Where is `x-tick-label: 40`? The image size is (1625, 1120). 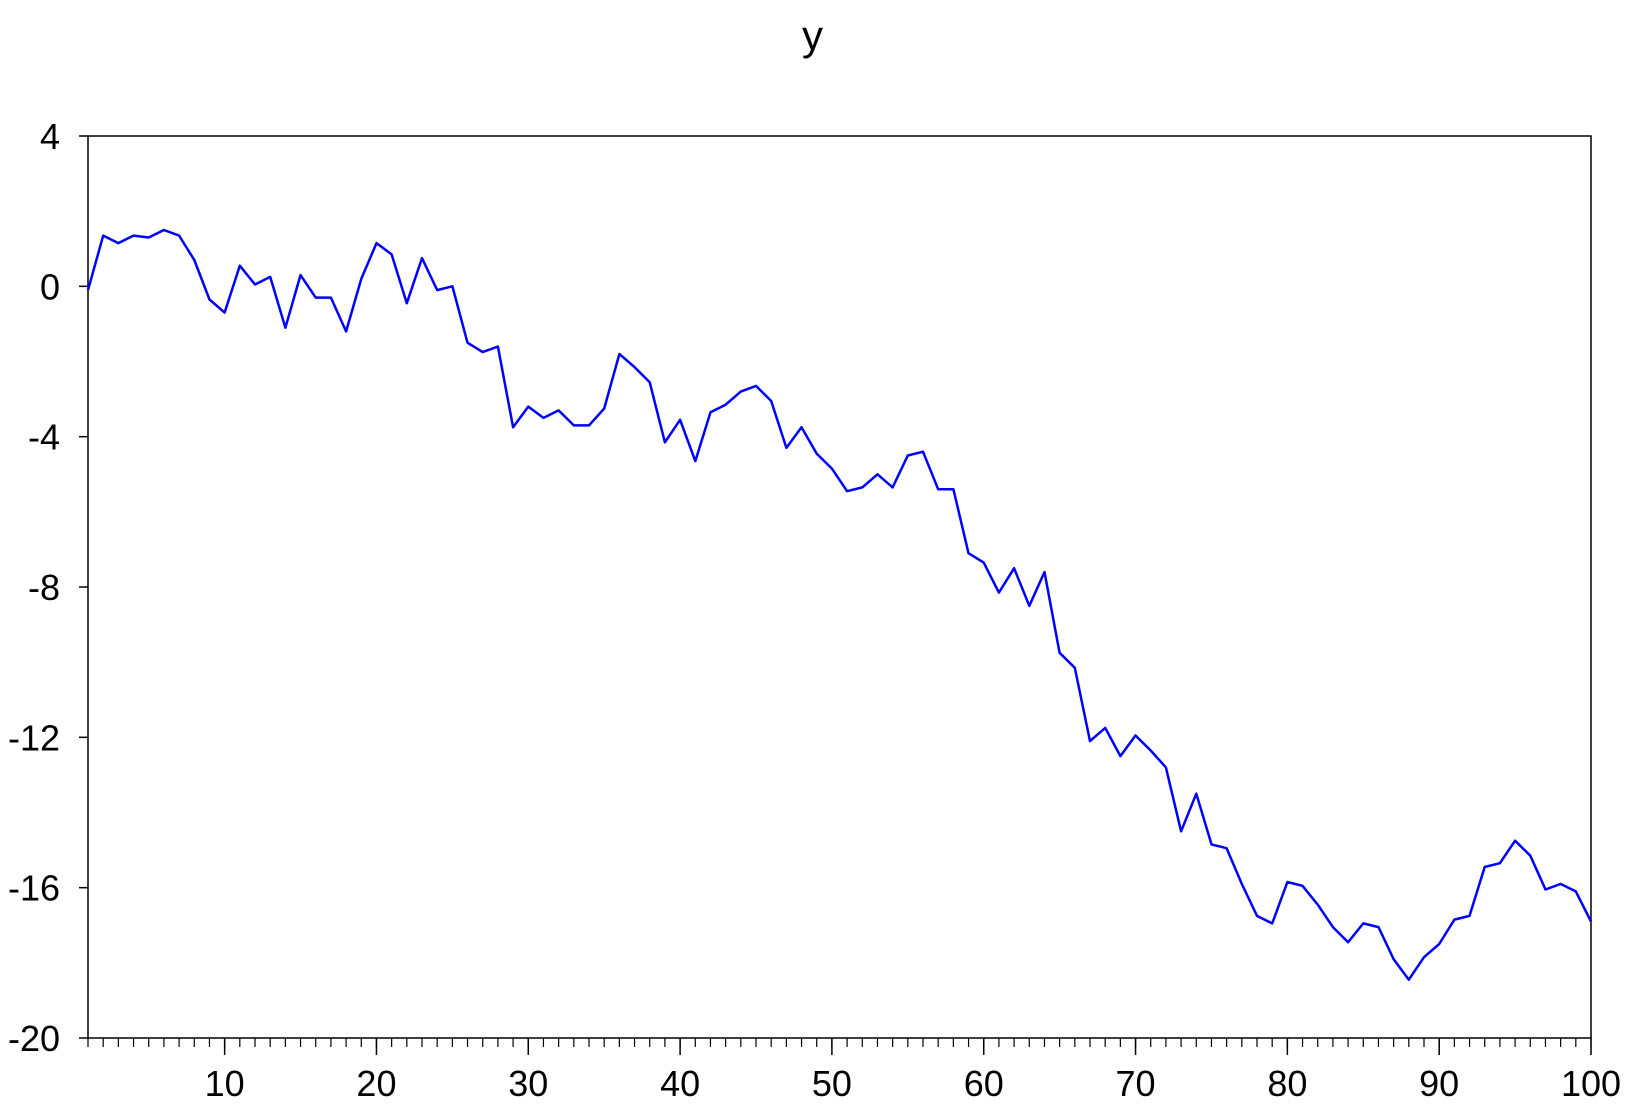 x-tick-label: 40 is located at coordinates (680, 1083).